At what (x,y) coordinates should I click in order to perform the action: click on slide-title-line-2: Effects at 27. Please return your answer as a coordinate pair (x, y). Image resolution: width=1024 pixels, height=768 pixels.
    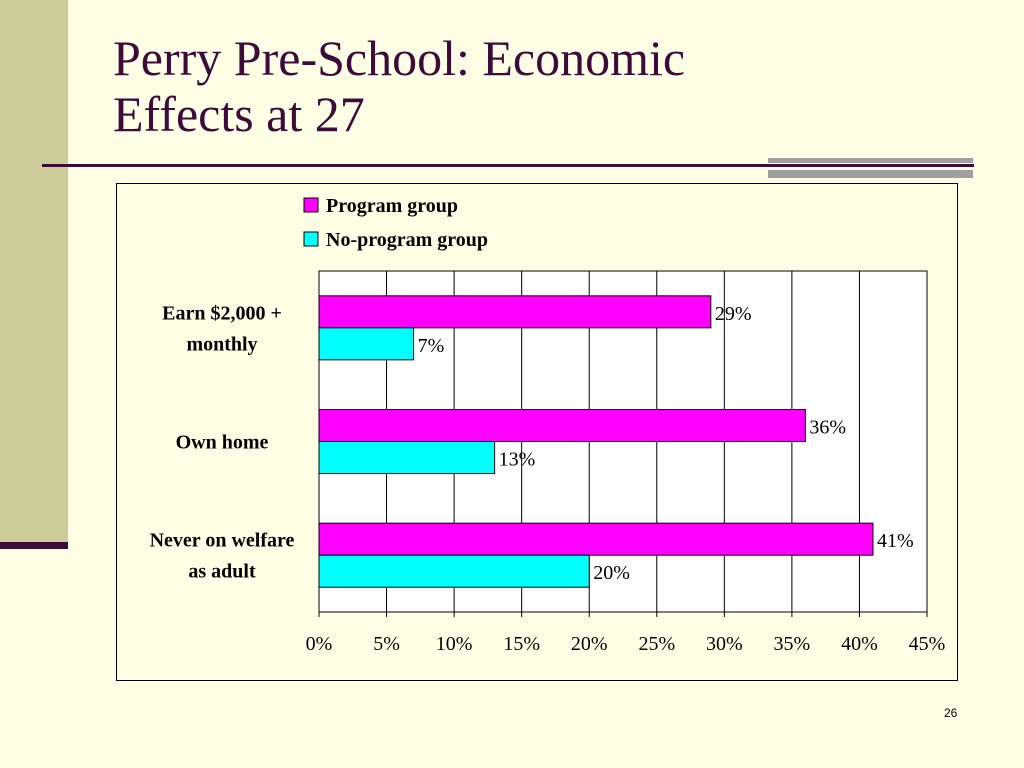
    Looking at the image, I should click on (239, 114).